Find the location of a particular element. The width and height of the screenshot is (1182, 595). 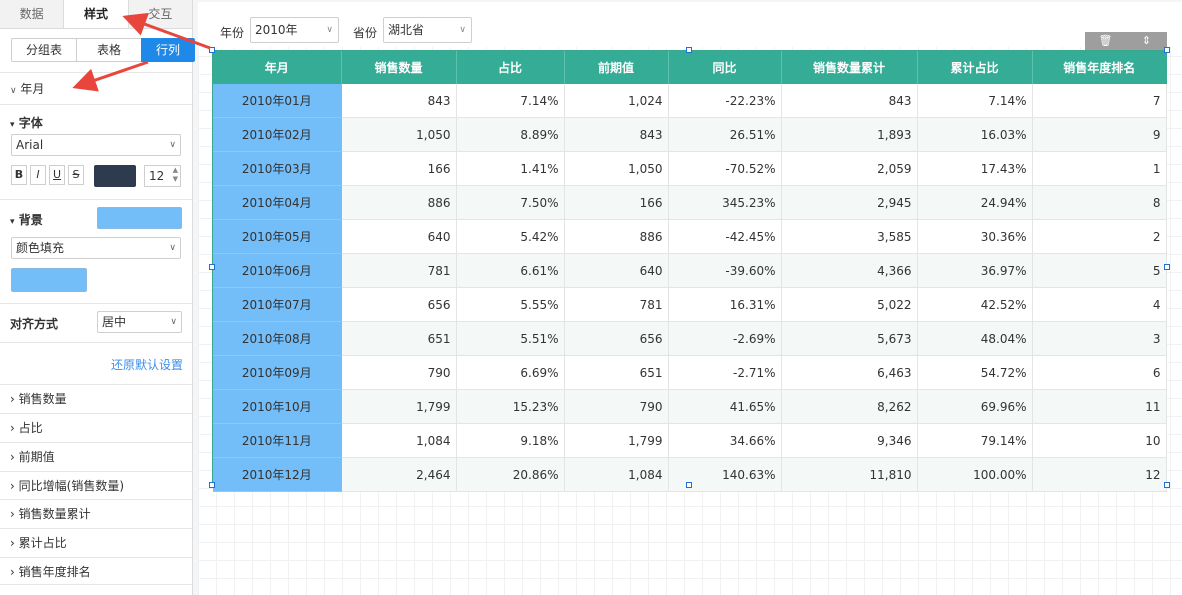

table-row: 2010年01月 843 7.14% 1,024 -22.23% 843 7.14% 7 is located at coordinates (690, 101).